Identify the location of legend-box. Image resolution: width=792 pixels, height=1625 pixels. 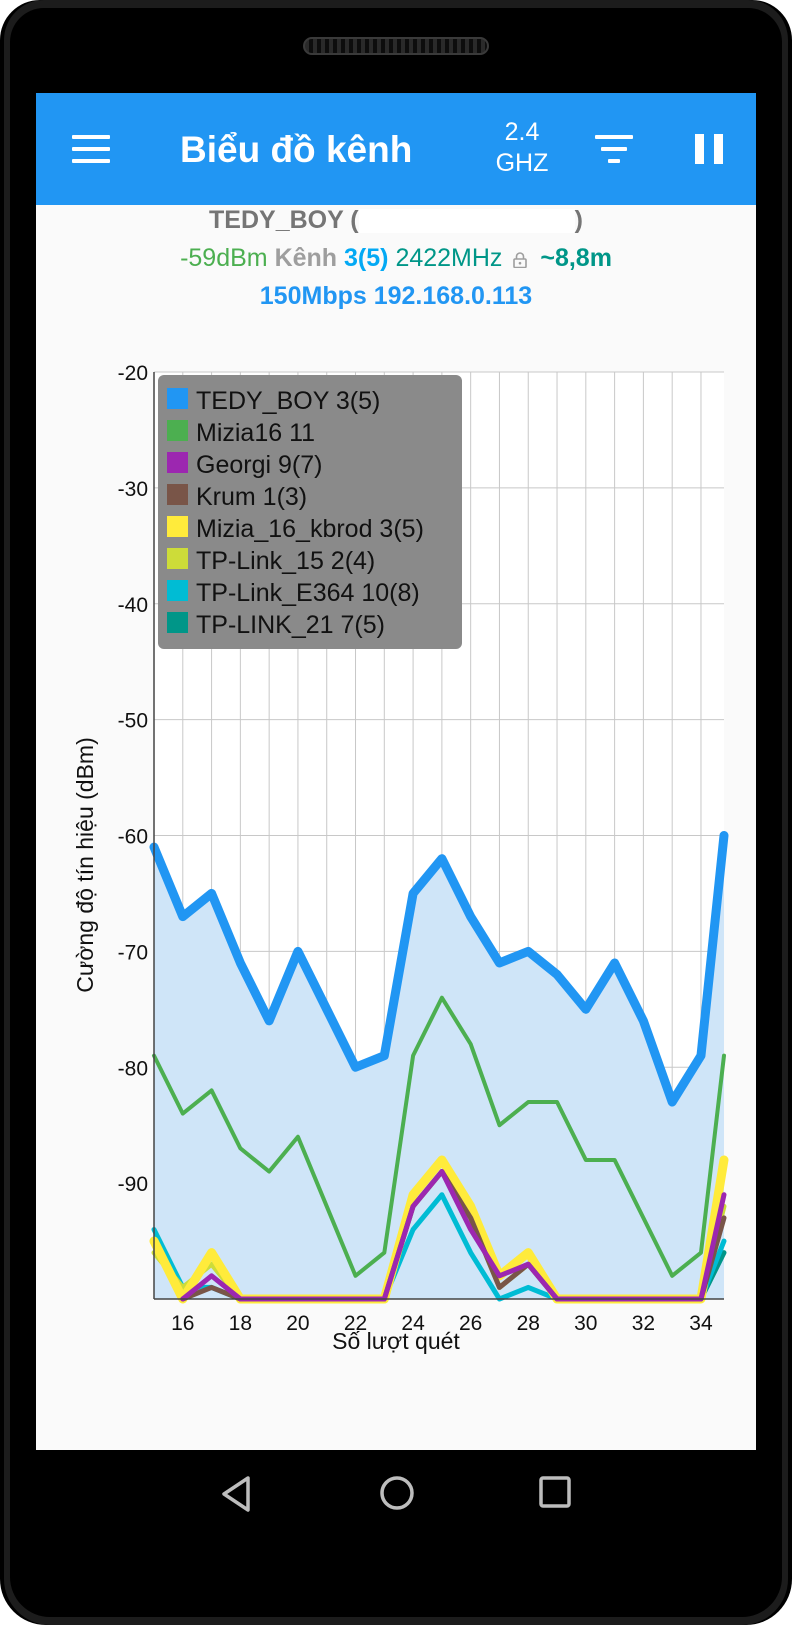
(310, 512).